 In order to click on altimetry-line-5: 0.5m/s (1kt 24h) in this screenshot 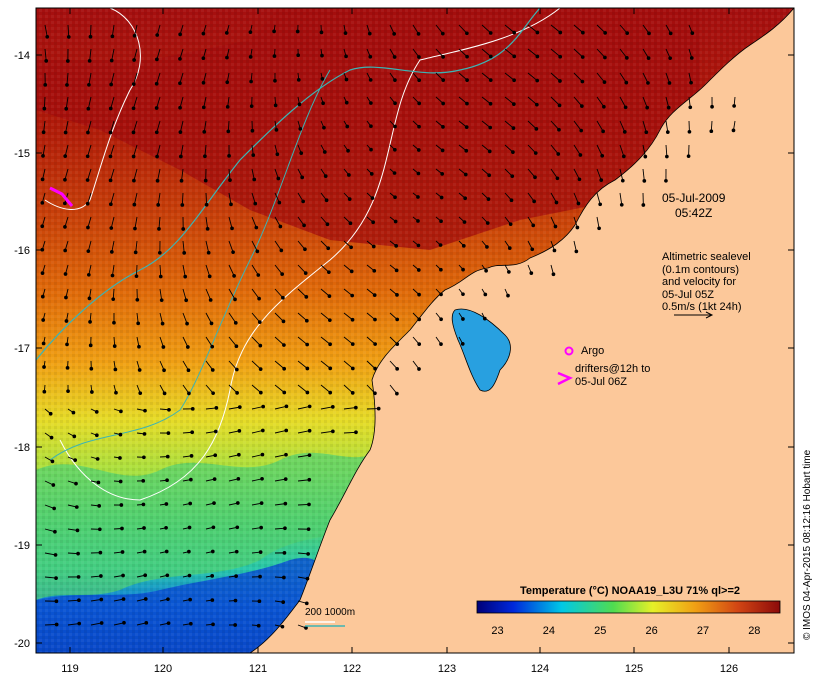, I will do `click(702, 307)`.